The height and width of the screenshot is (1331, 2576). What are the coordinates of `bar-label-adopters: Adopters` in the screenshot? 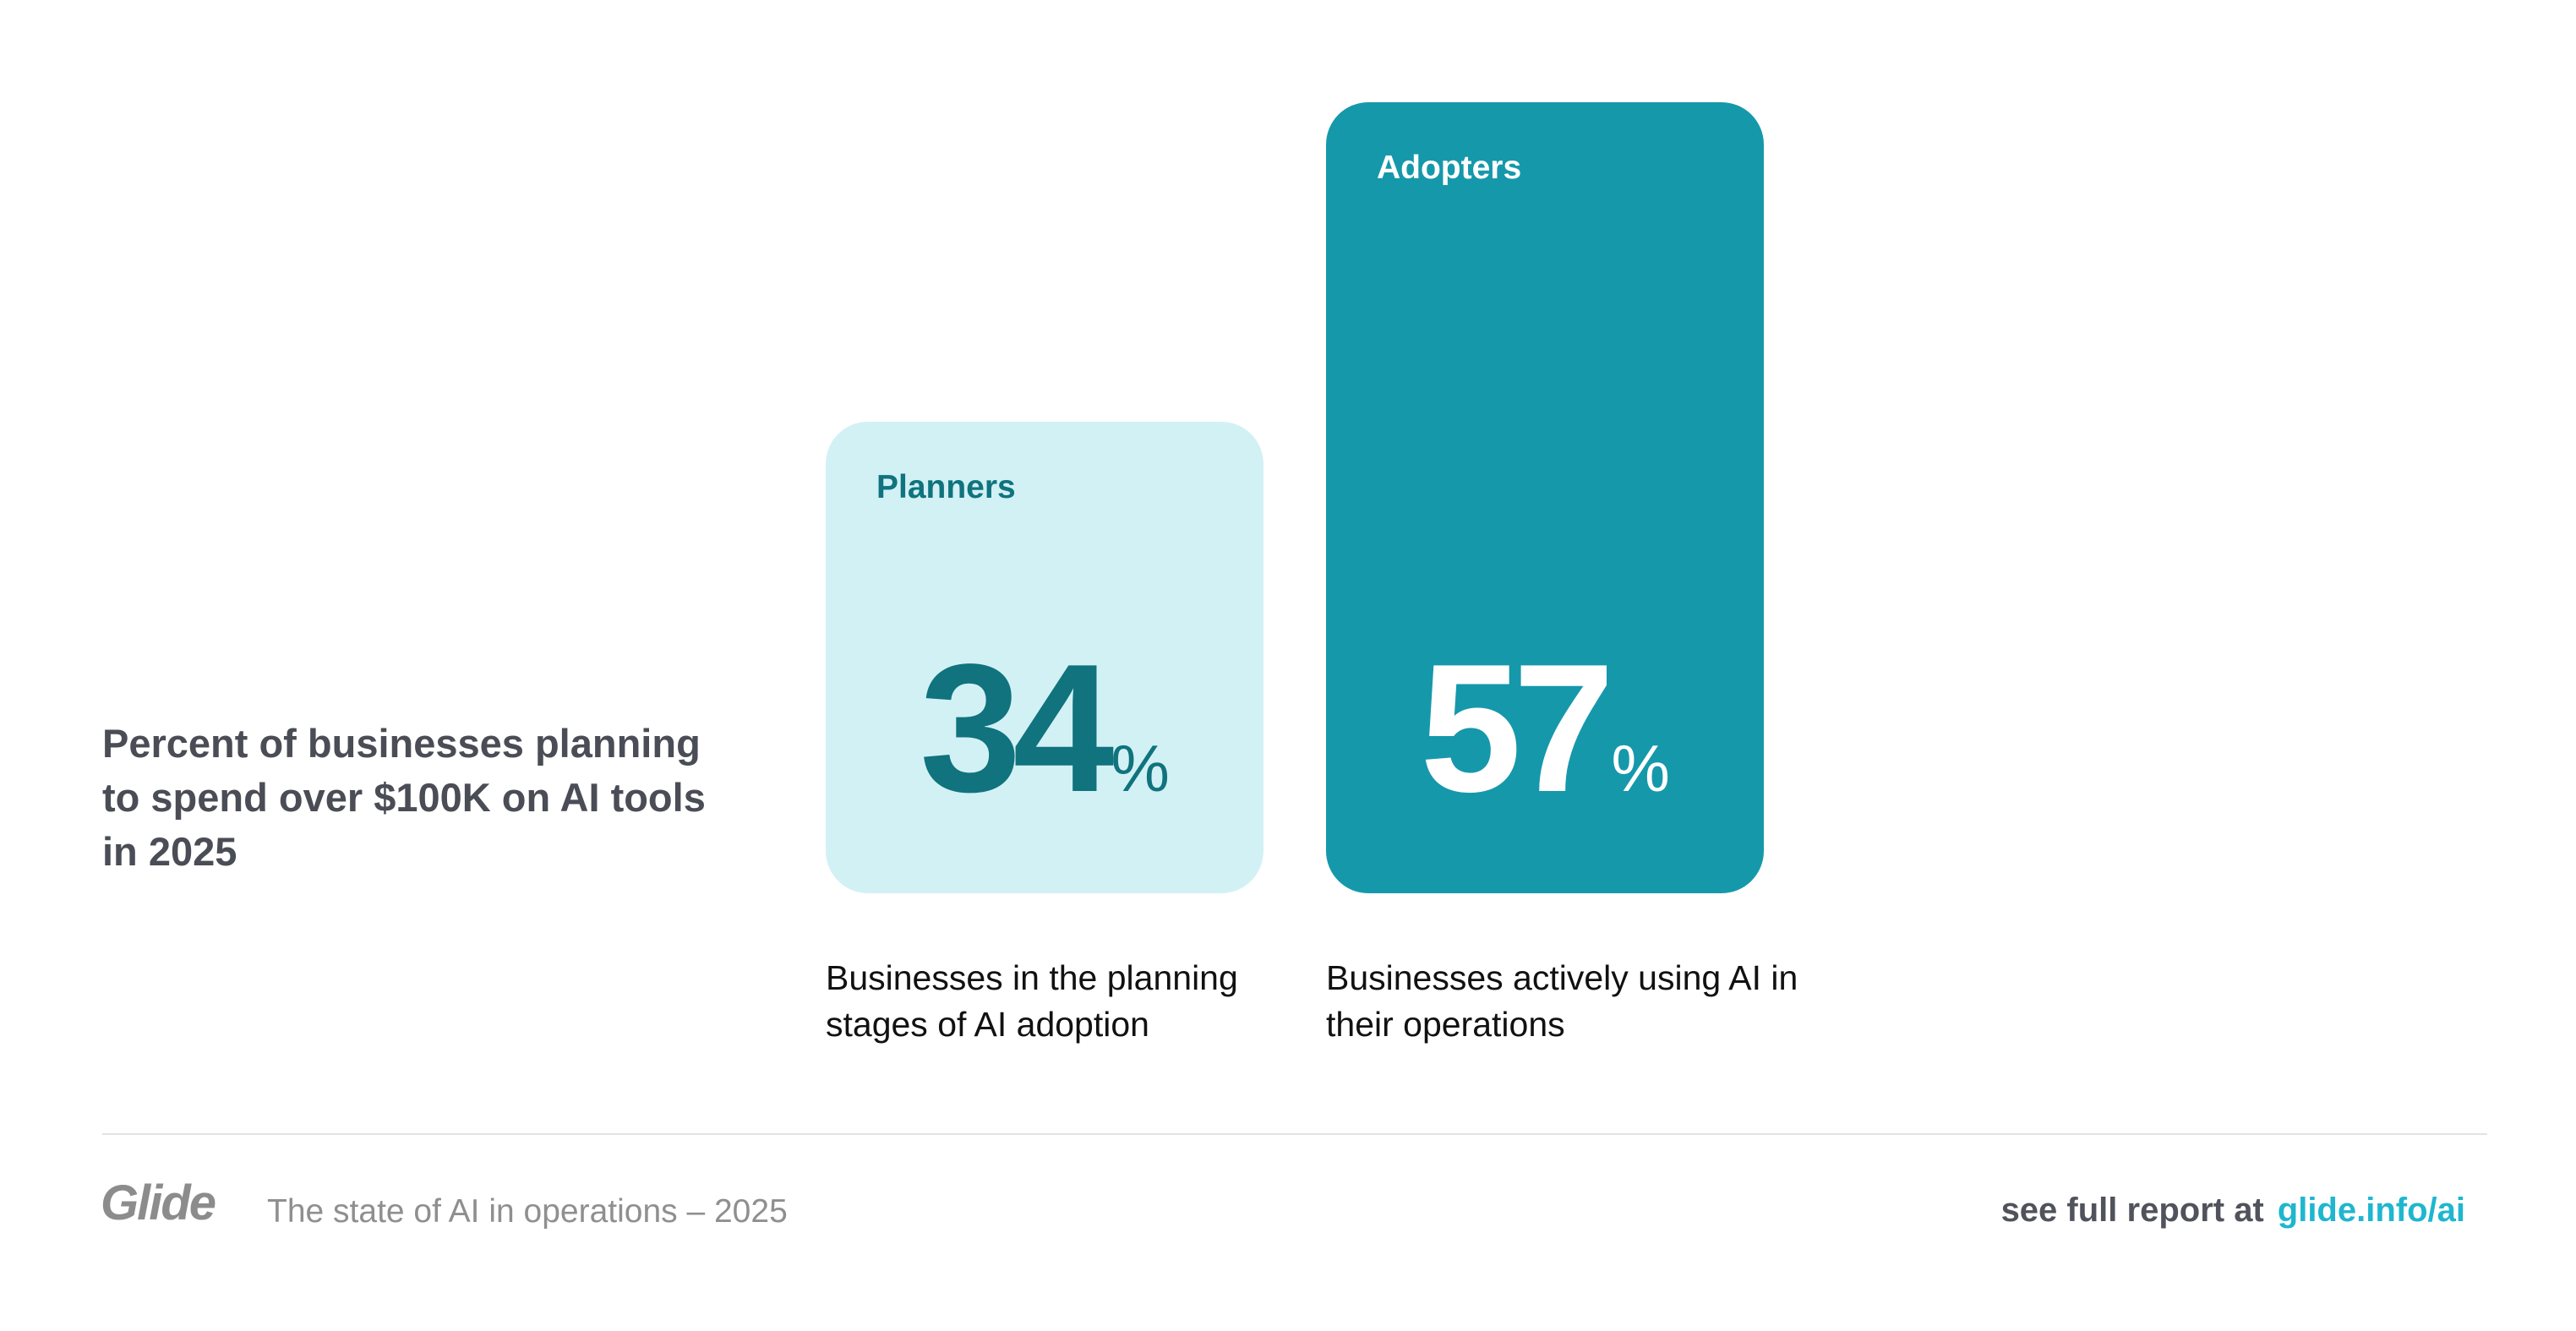 It's located at (1449, 168).